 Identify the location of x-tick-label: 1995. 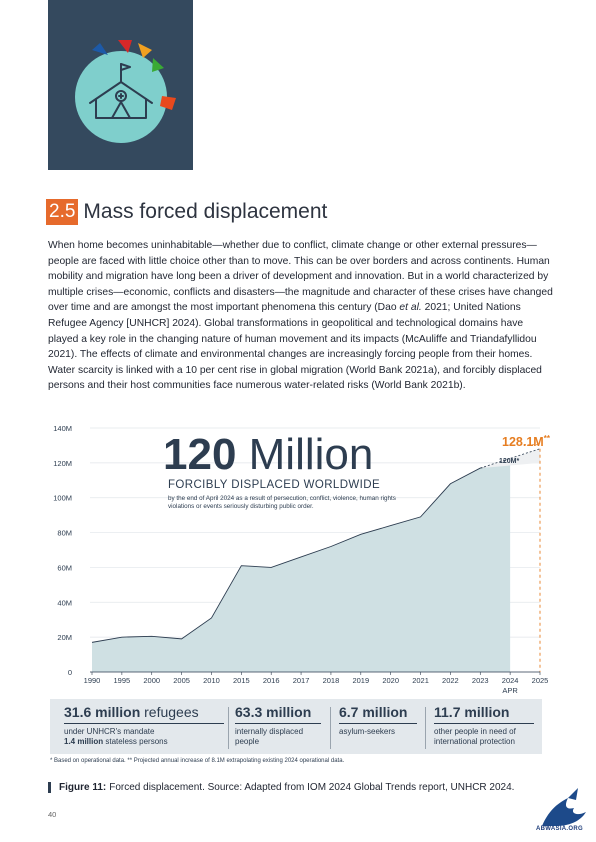
(122, 680).